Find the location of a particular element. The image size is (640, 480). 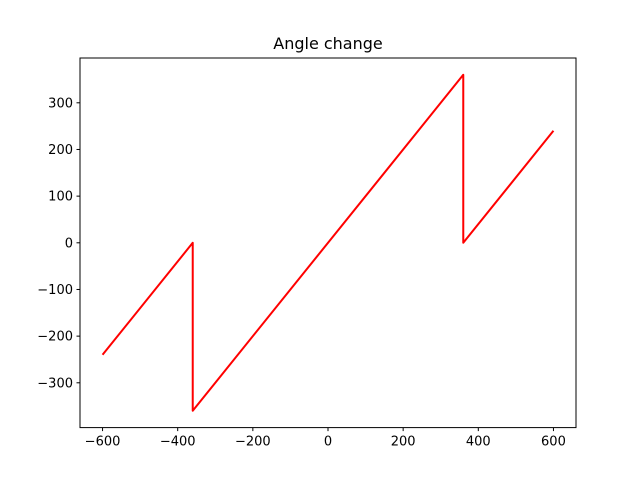

y-tick-label: 300 is located at coordinates (60, 103).